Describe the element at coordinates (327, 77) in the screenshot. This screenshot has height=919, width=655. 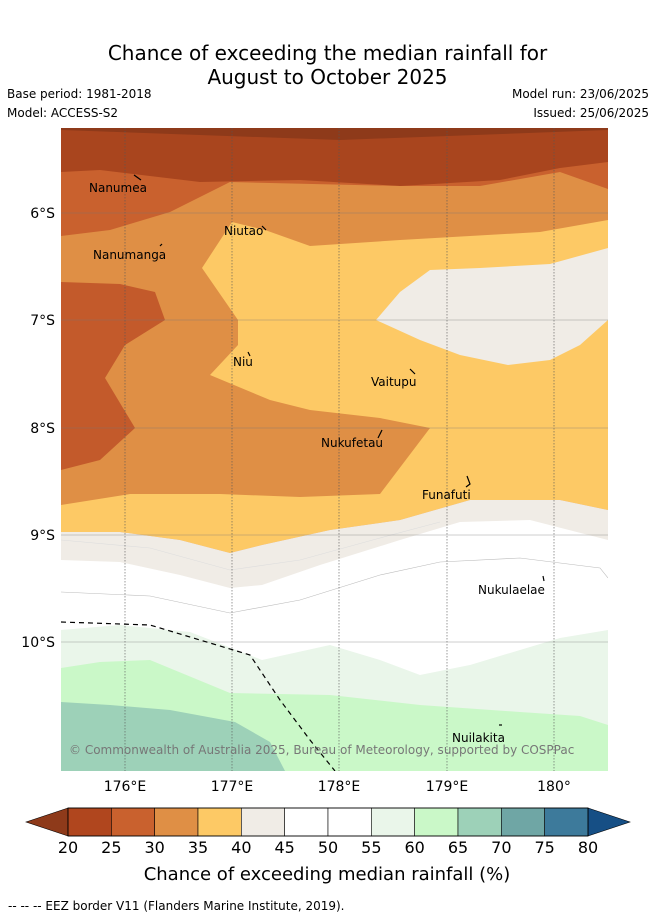
I see `map-title-line2: August to October 2025` at that location.